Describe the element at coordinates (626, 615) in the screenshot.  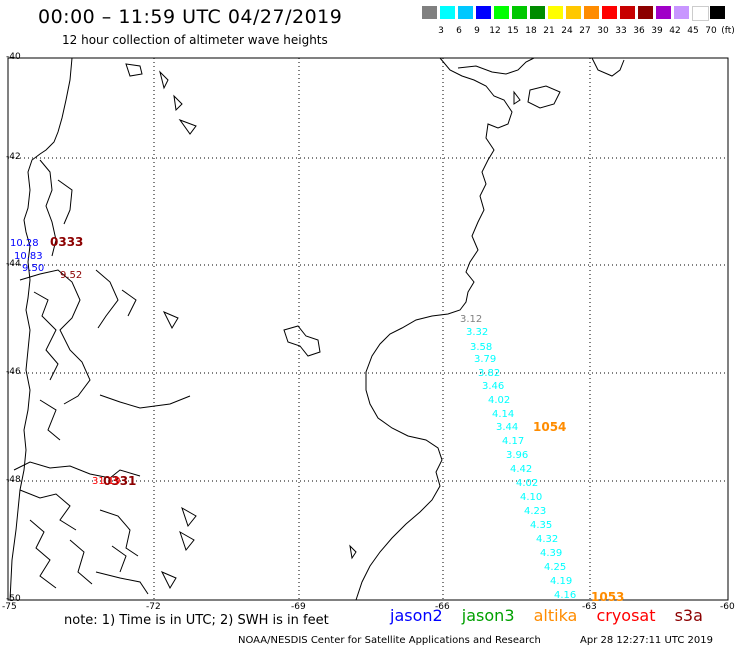
I see `satellite-cryosat: cryosat` at that location.